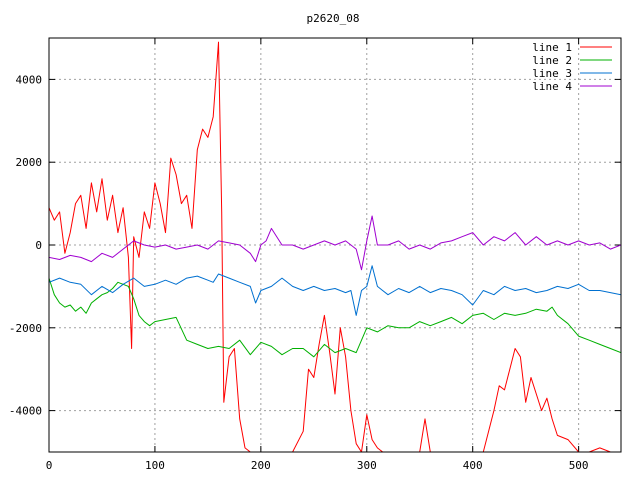  What do you see at coordinates (25, 411) in the screenshot?
I see `y-tick-label: -4000` at bounding box center [25, 411].